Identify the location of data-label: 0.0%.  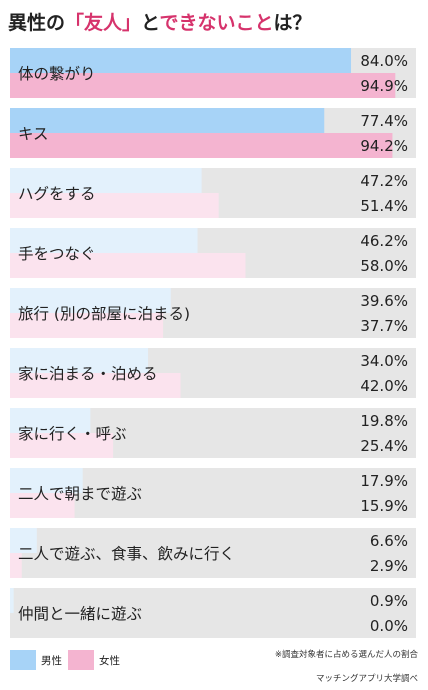
(389, 626).